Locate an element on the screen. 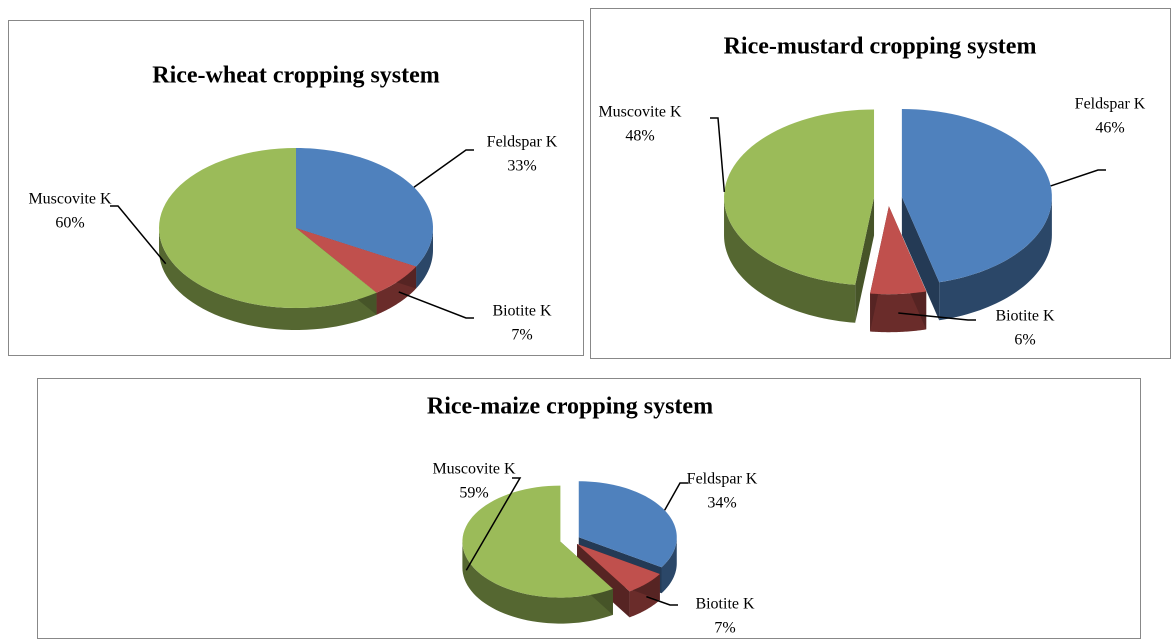 This screenshot has height=640, width=1176. chart-title: Rice-mustard cropping system is located at coordinates (880, 47).